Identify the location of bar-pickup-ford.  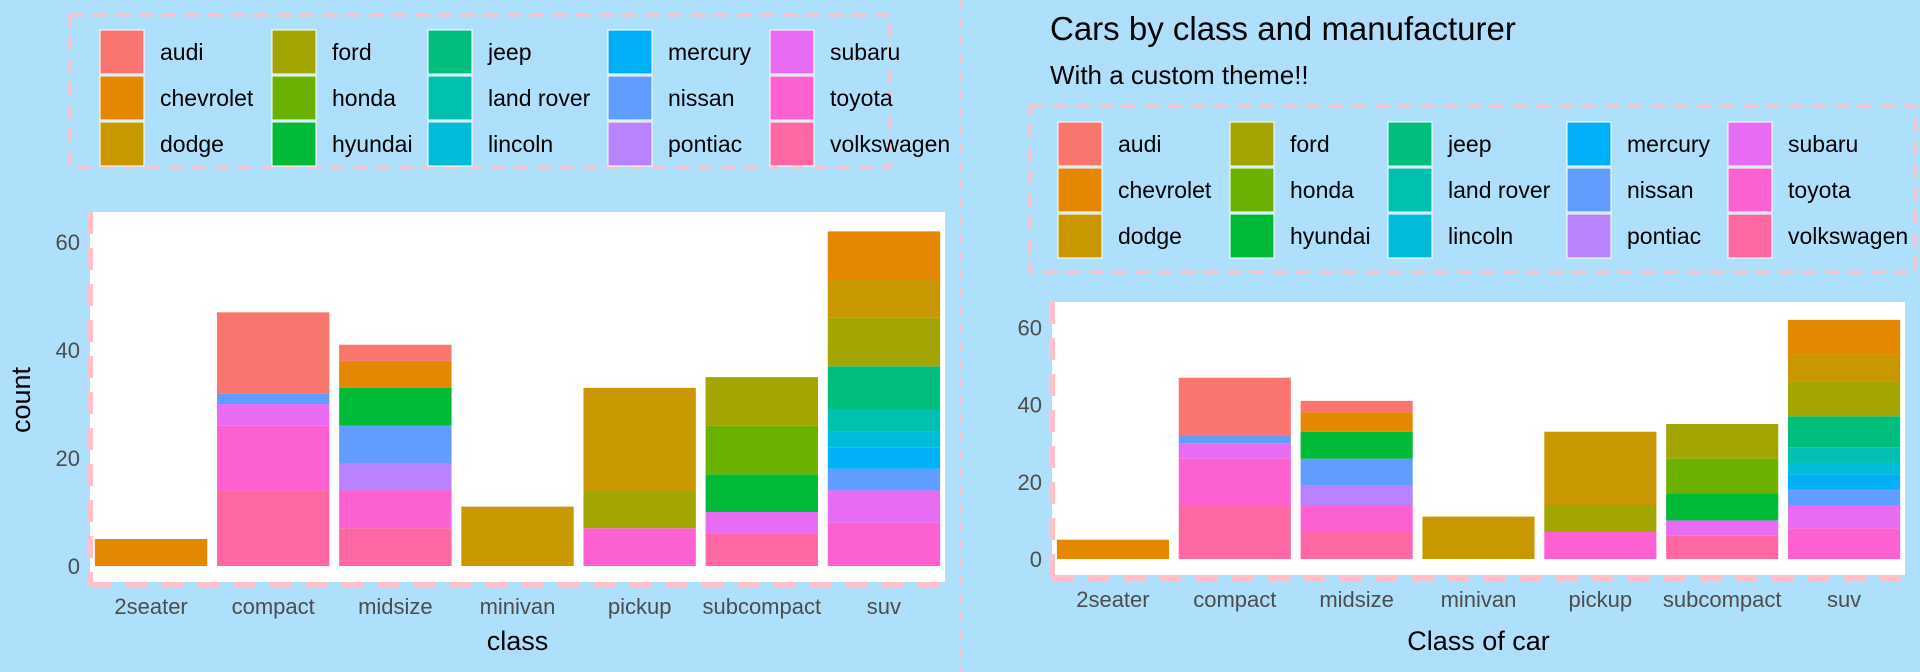
(639, 509).